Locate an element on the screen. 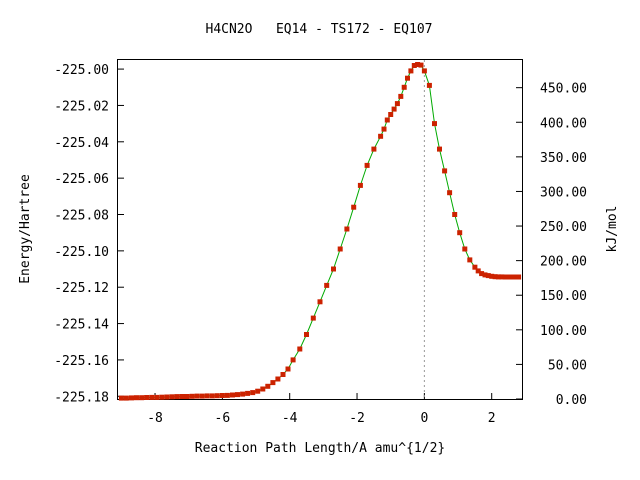  x-tick-label: 2 is located at coordinates (492, 418).